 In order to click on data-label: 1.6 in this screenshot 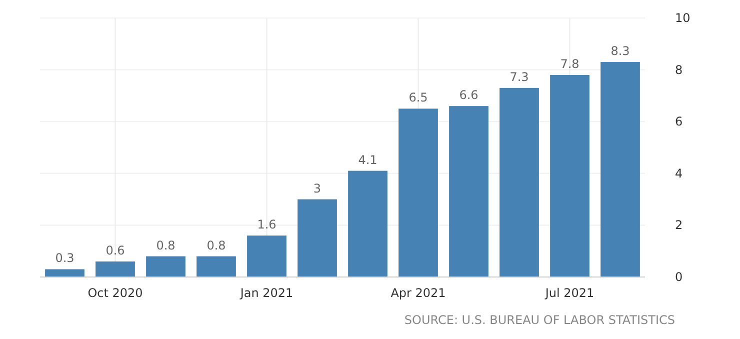, I will do `click(266, 225)`.